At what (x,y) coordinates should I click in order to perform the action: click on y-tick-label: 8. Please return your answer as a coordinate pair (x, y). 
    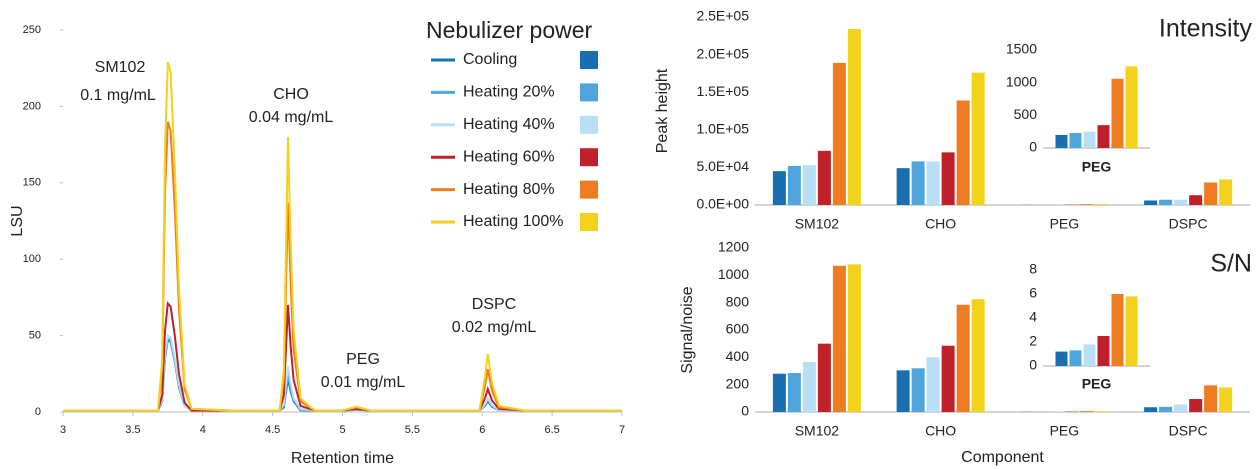
    Looking at the image, I should click on (1033, 269).